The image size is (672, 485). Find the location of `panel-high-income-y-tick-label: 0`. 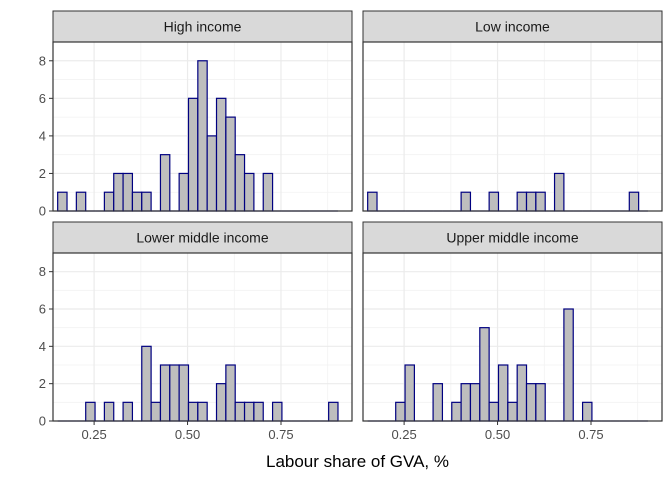

panel-high-income-y-tick-label: 0 is located at coordinates (42, 211).